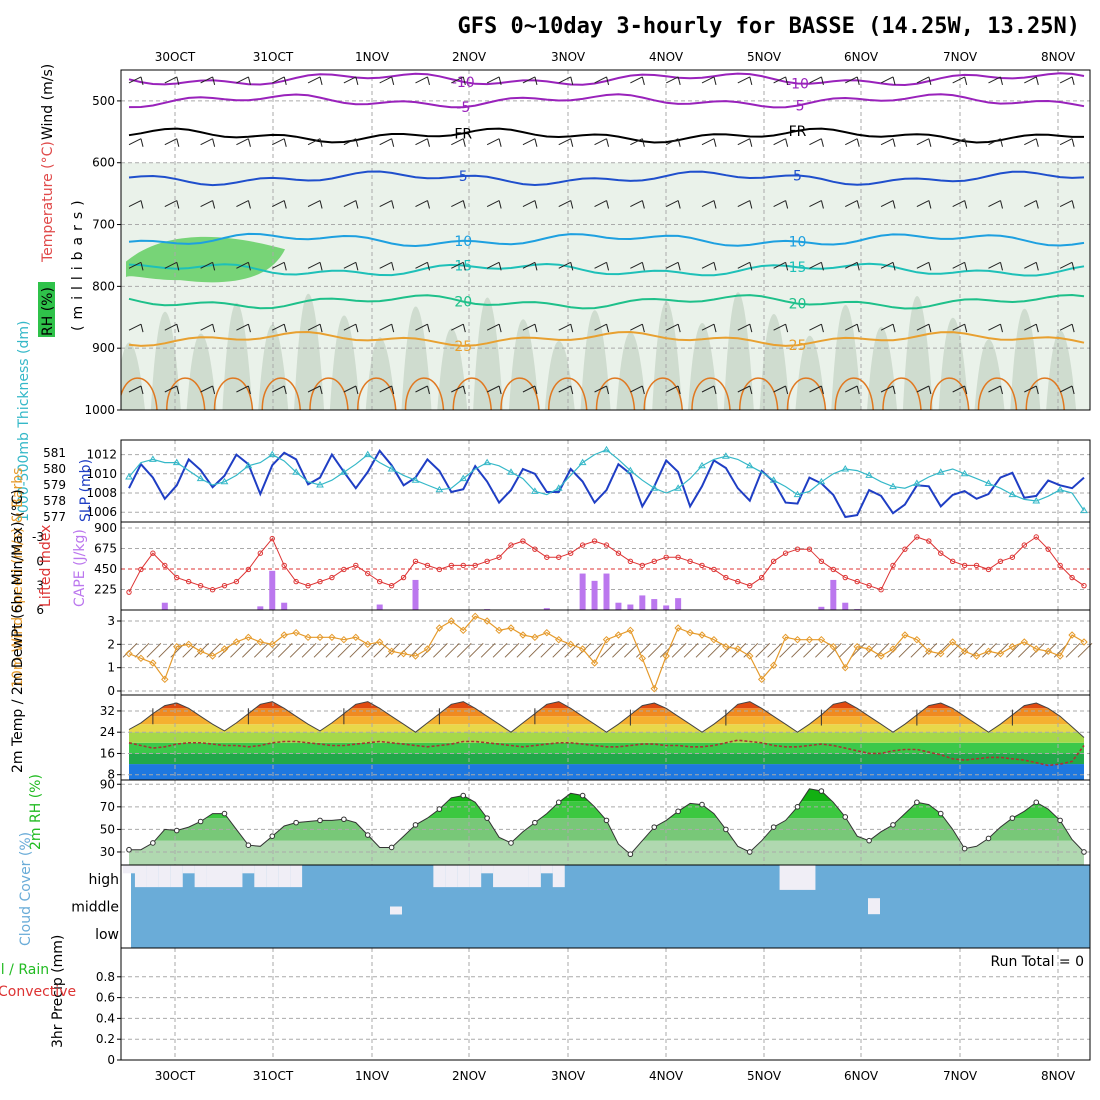 This screenshot has width=1100, height=1100. What do you see at coordinates (372, 1076) in the screenshot?
I see `bottom-date-label: 1NOV` at bounding box center [372, 1076].